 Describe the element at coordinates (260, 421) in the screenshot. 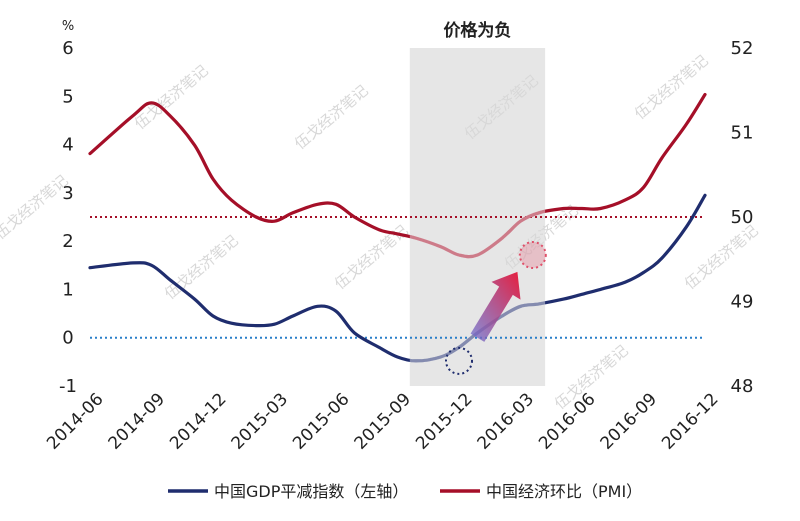

I see `x-tick-label: 2015-03` at that location.